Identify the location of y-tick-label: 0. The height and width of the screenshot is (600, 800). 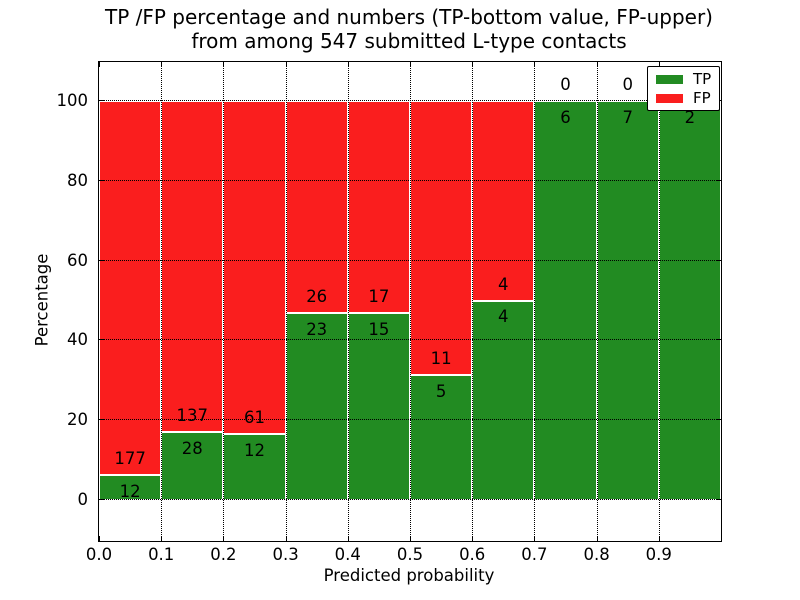
(83, 499).